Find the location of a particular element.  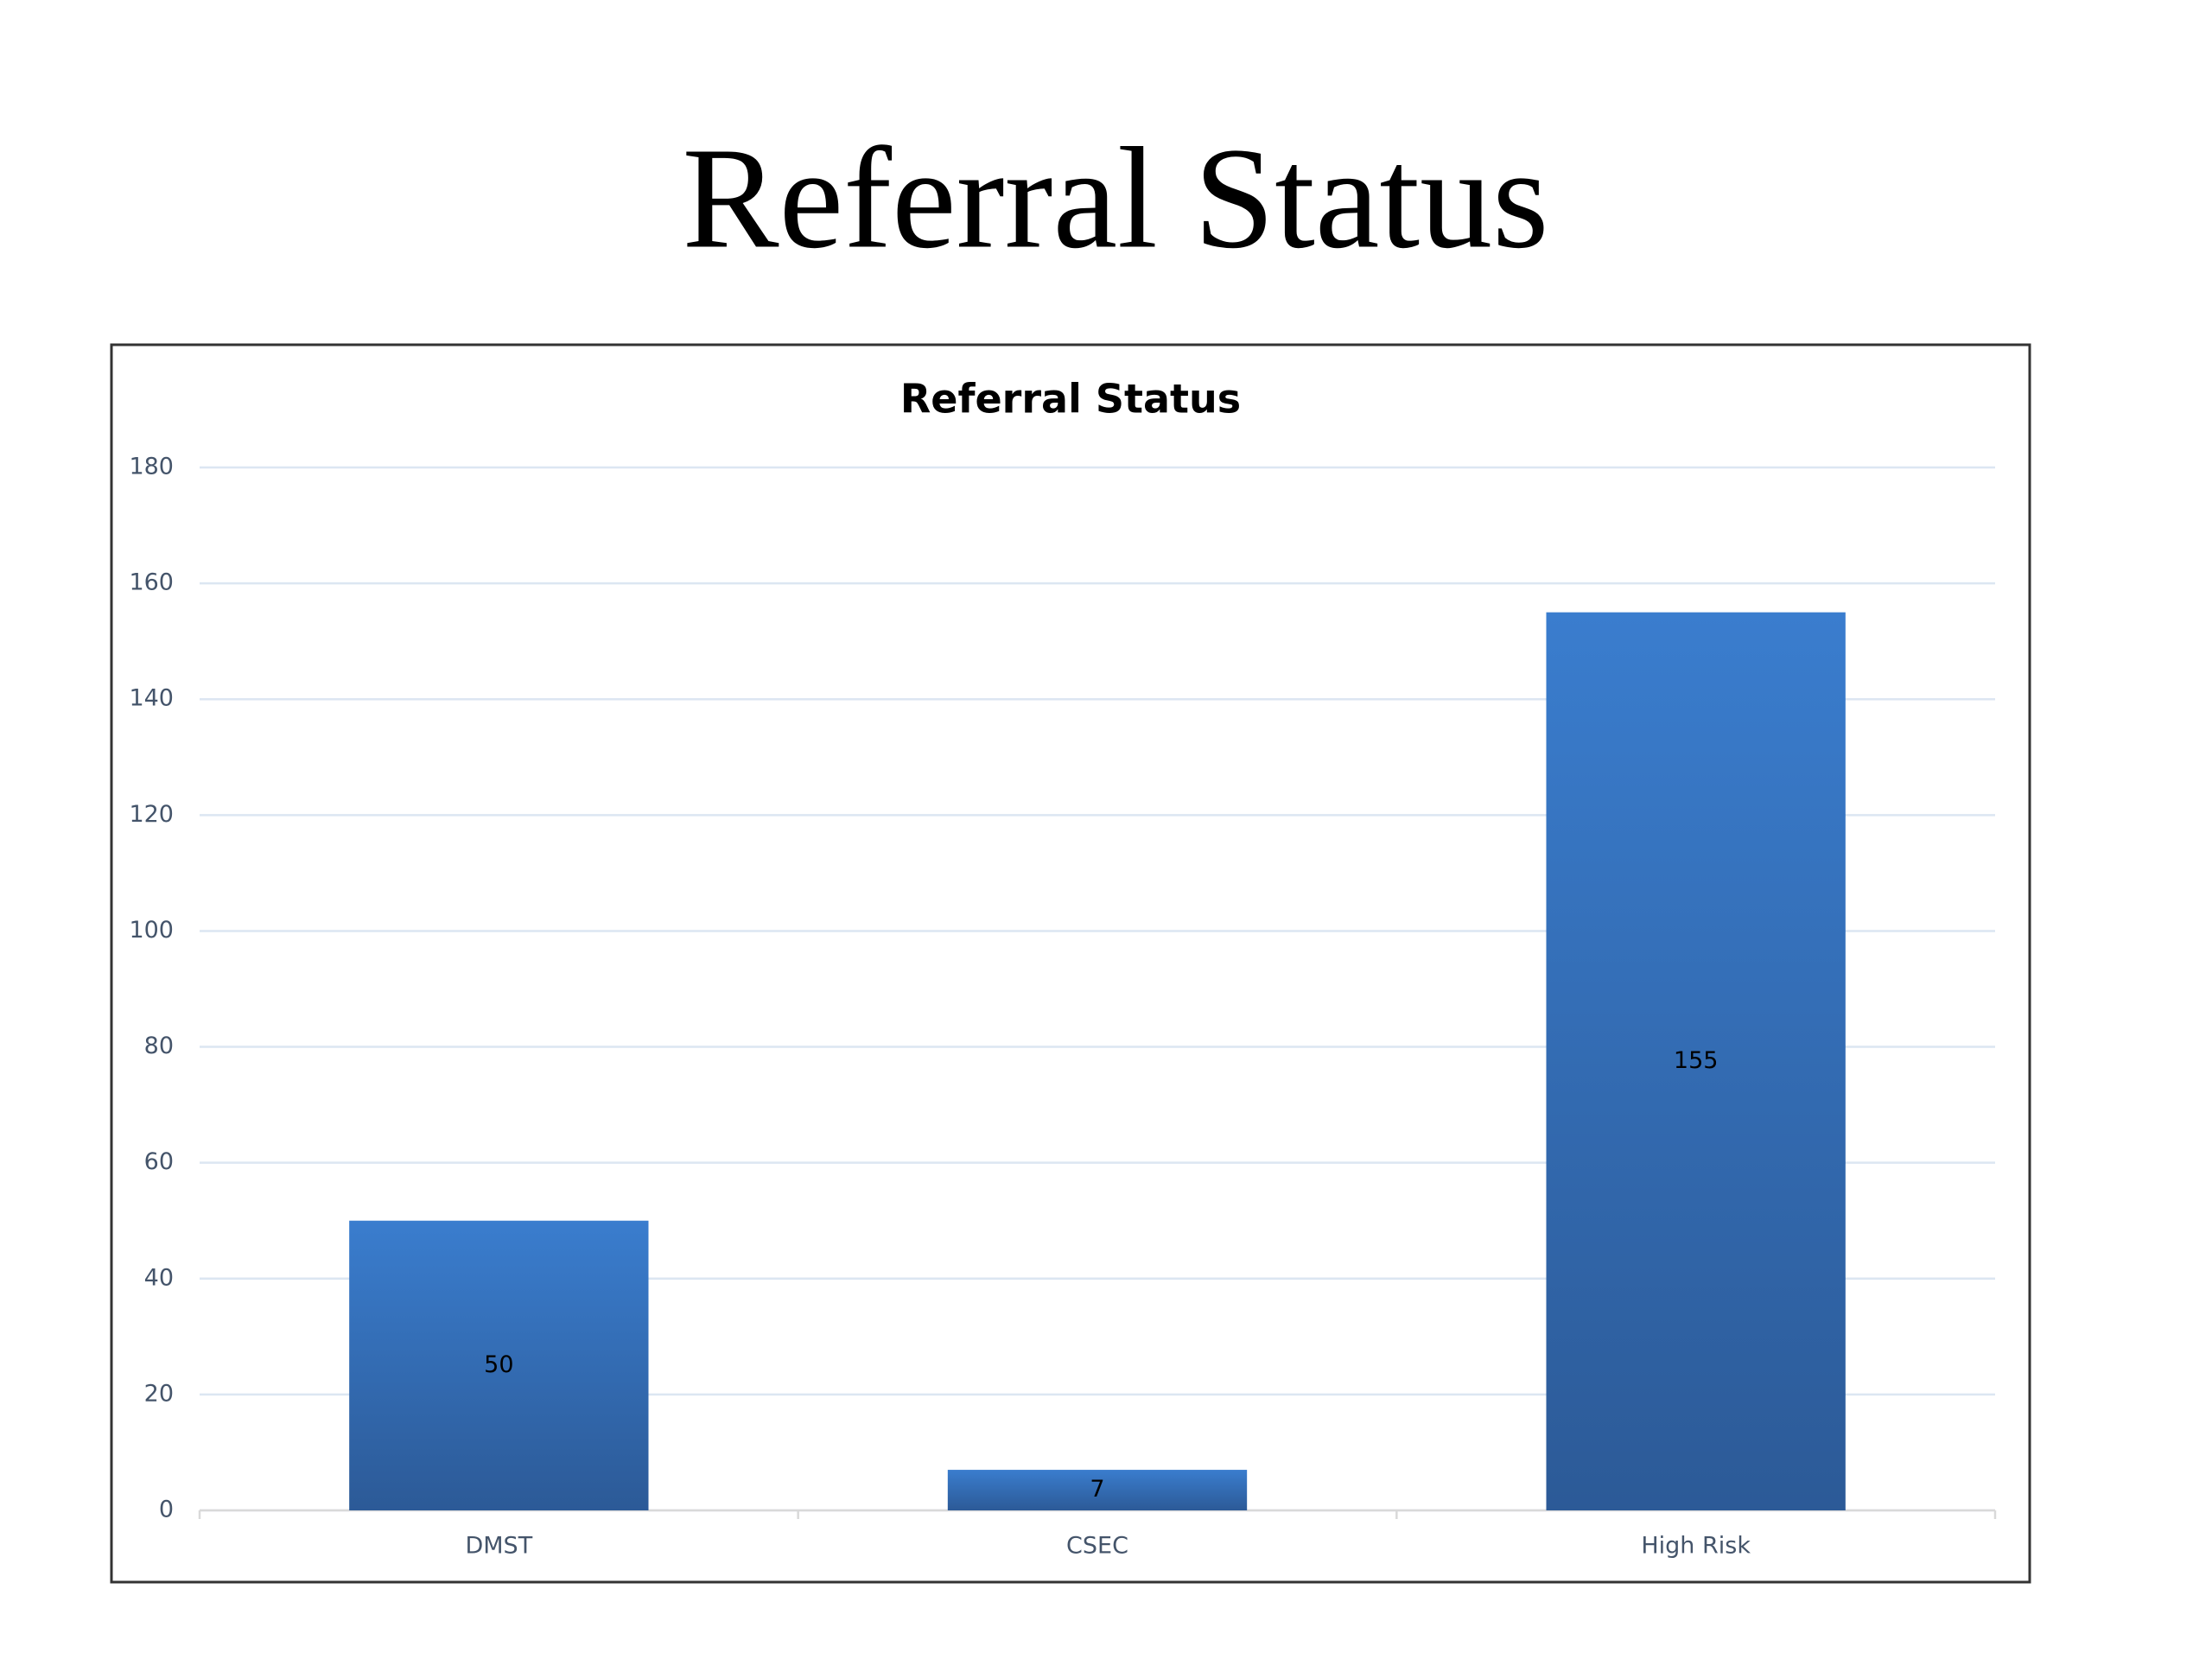

y-tick-label: 40 is located at coordinates (159, 1277).